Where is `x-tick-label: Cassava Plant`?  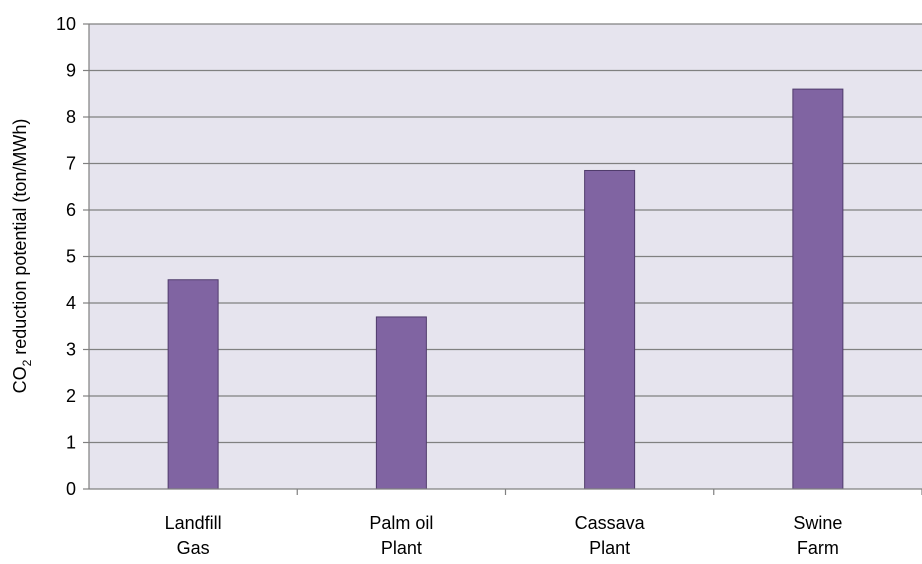
x-tick-label: Cassava Plant is located at coordinates (610, 535).